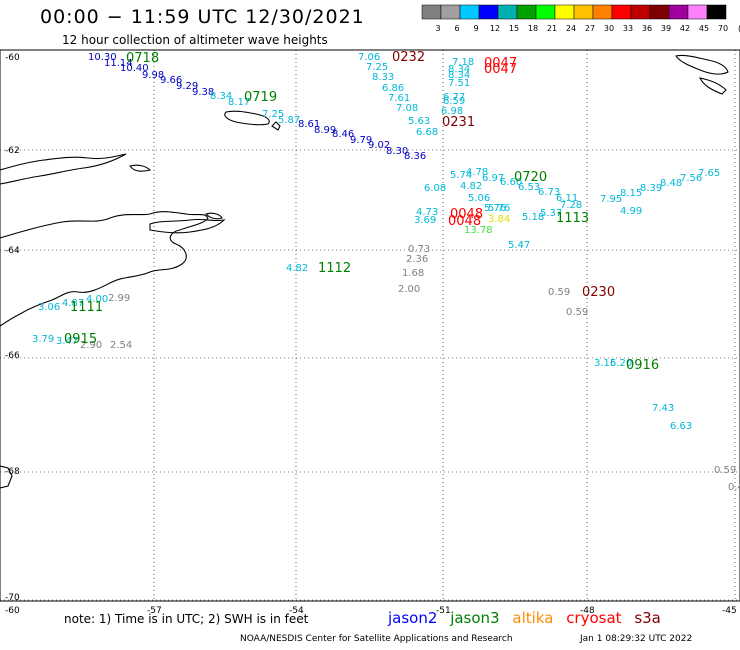 The height and width of the screenshot is (650, 740). I want to click on lat-label: -70, so click(12, 598).